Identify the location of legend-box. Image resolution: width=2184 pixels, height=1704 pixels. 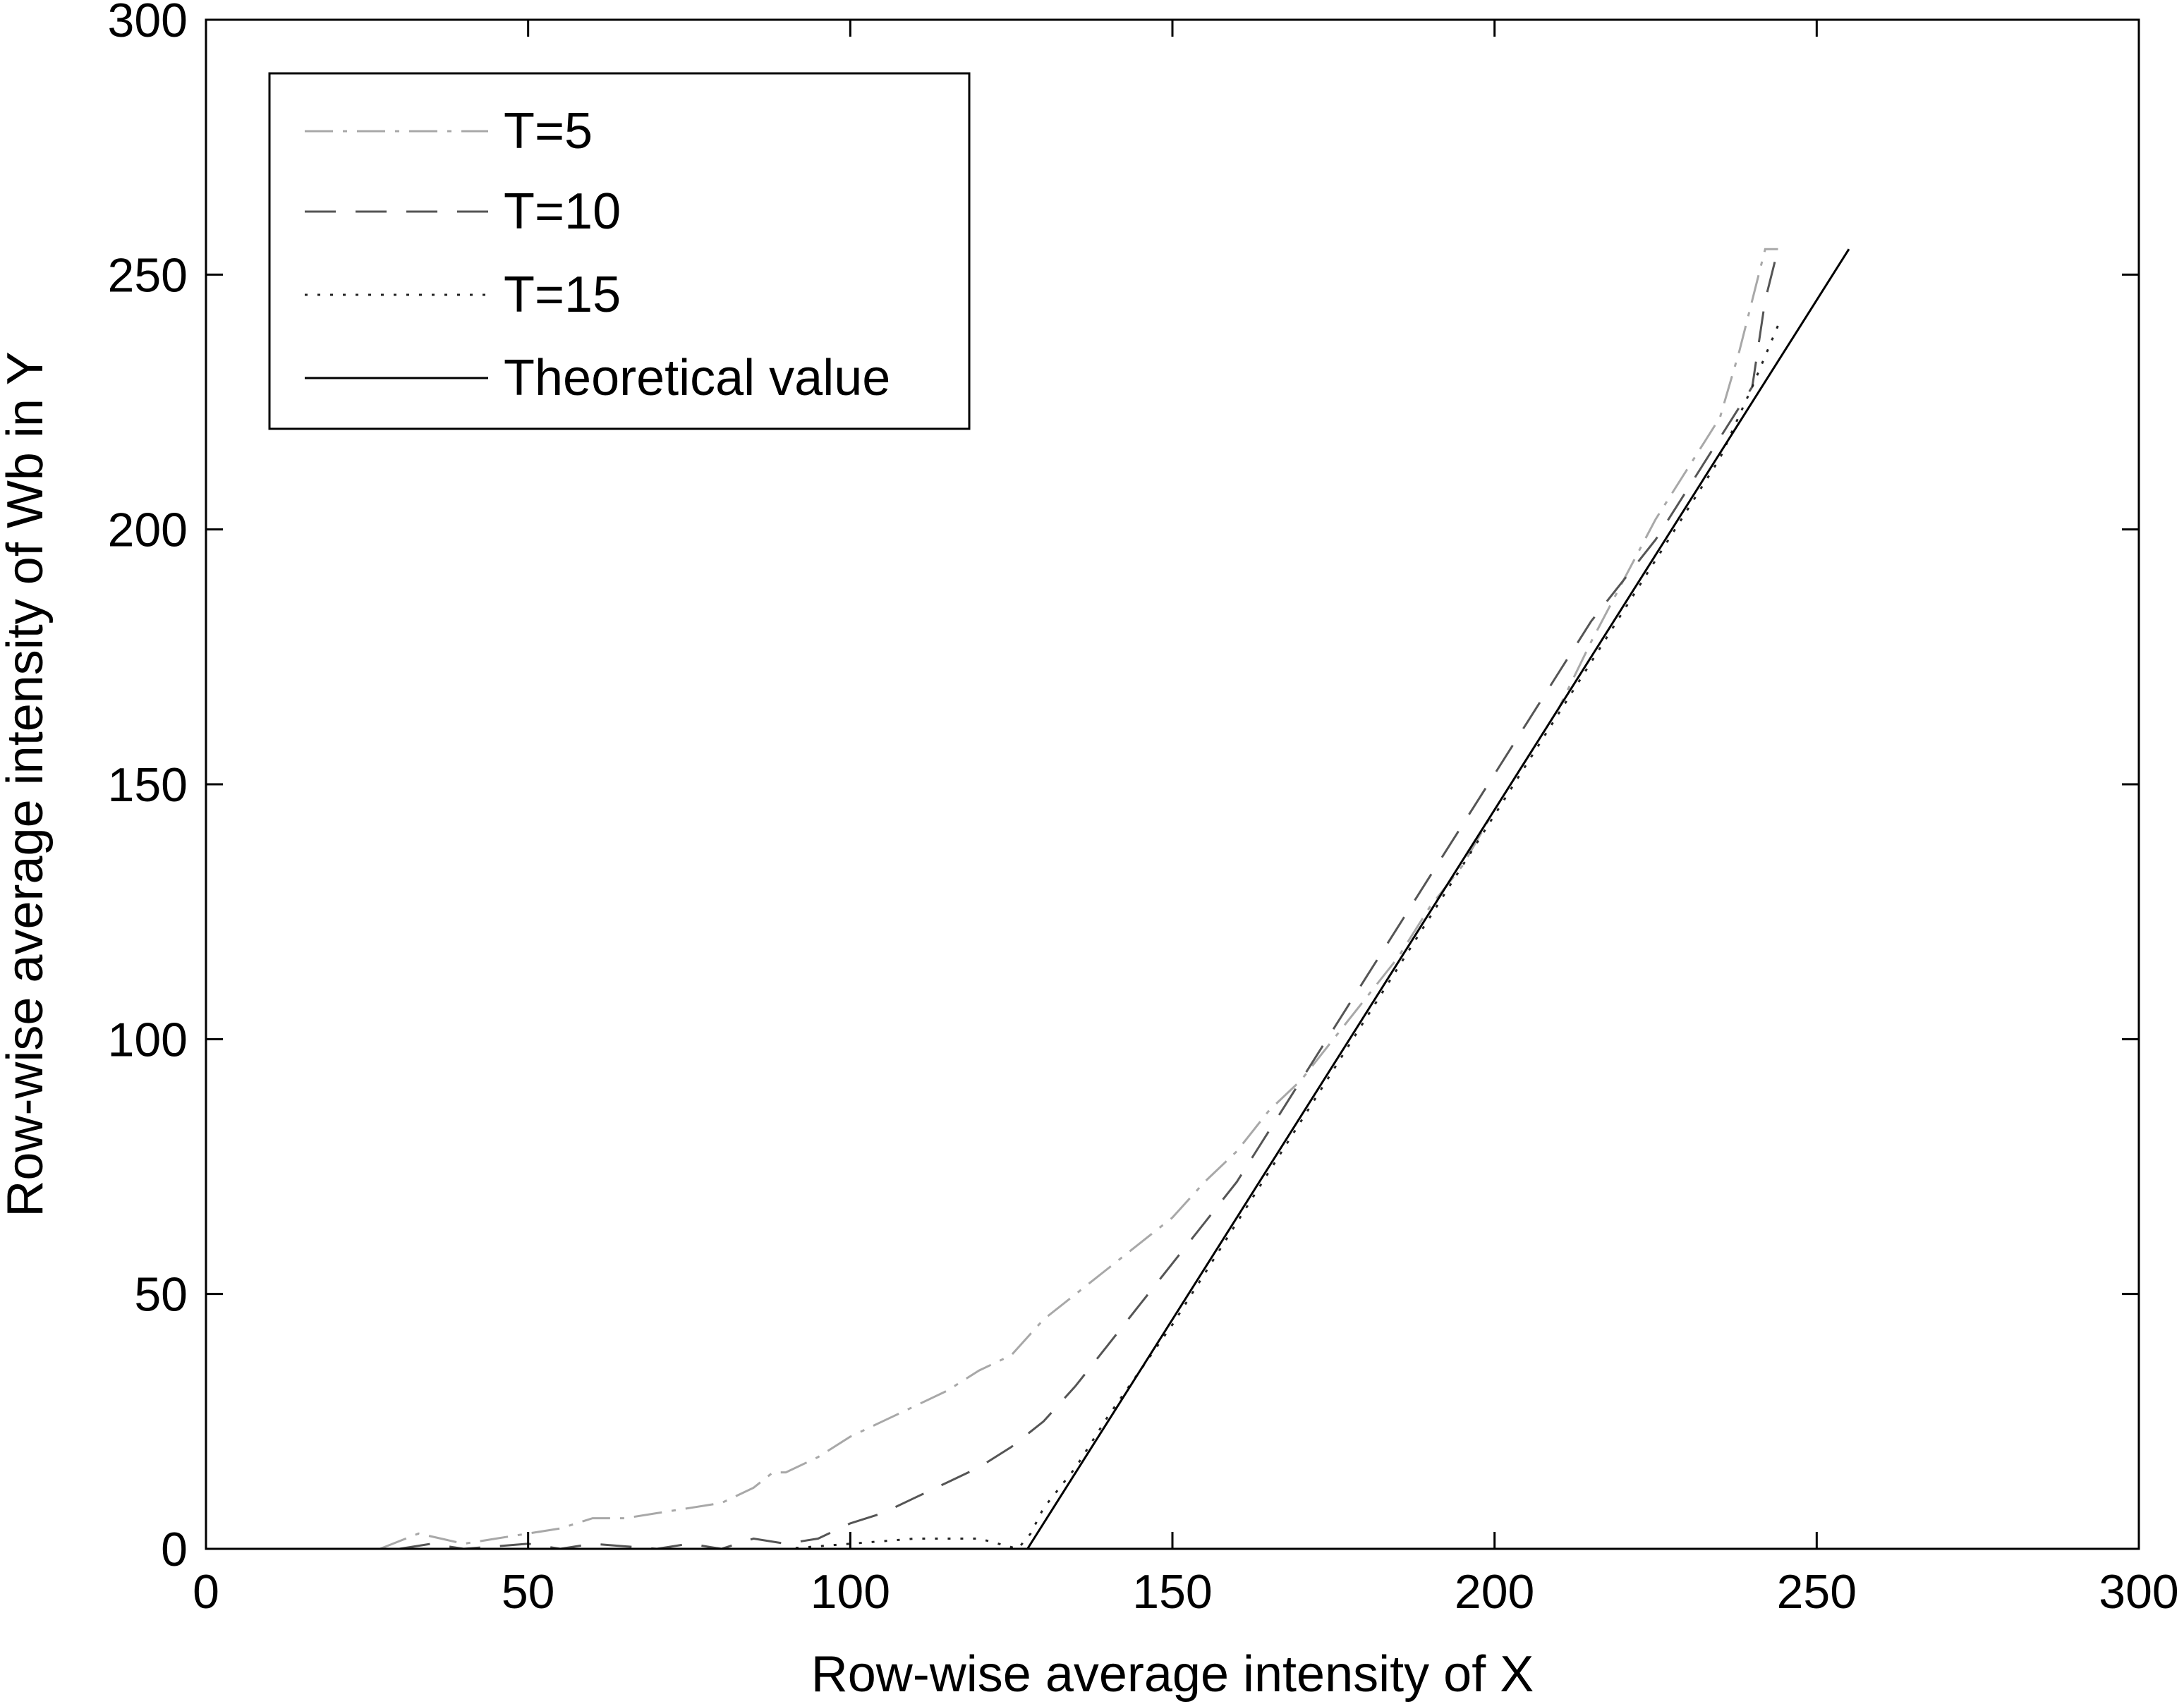
(620, 251).